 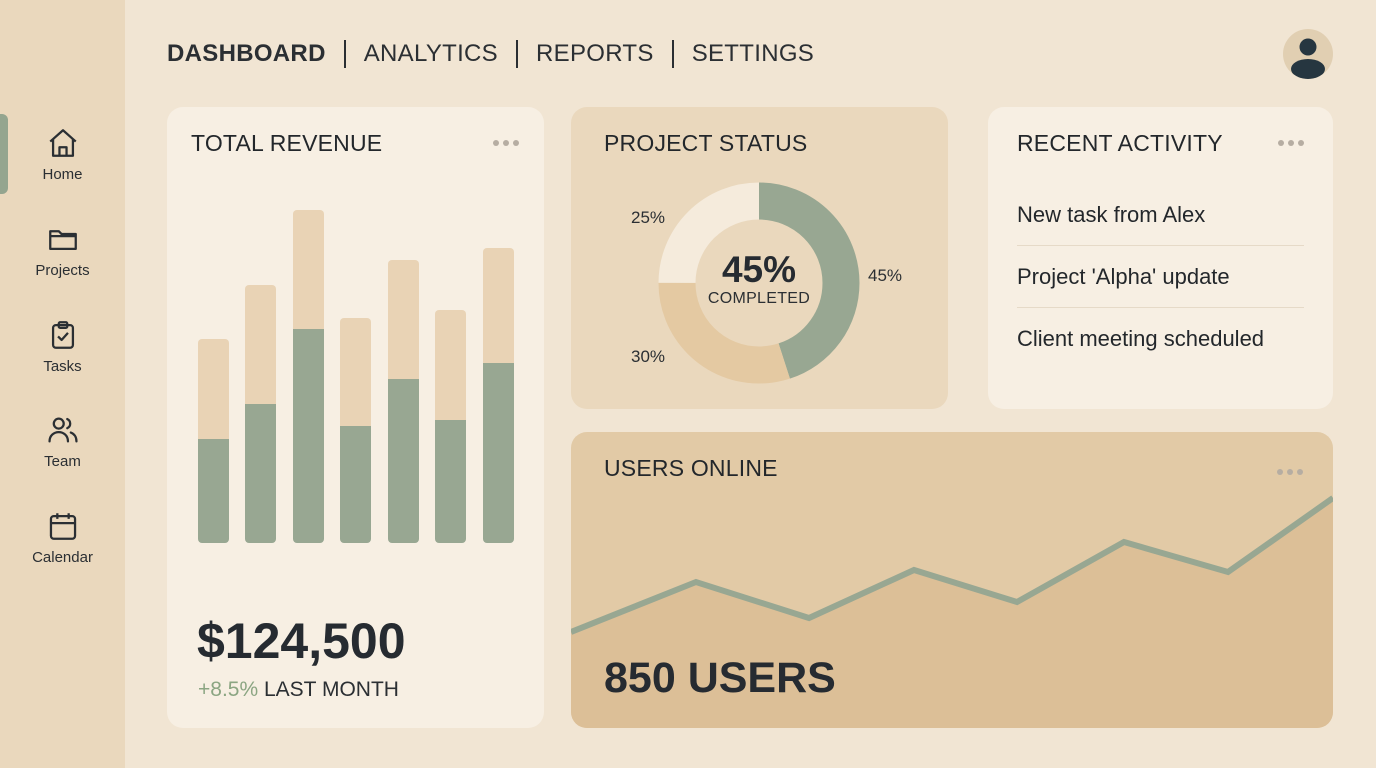 What do you see at coordinates (62, 270) in the screenshot?
I see `sidebar-item-label: Projects` at bounding box center [62, 270].